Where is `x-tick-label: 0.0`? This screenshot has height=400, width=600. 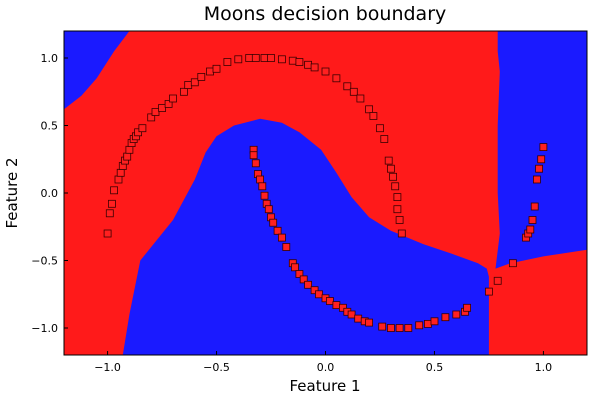
x-tick-label: 0.0 is located at coordinates (326, 367).